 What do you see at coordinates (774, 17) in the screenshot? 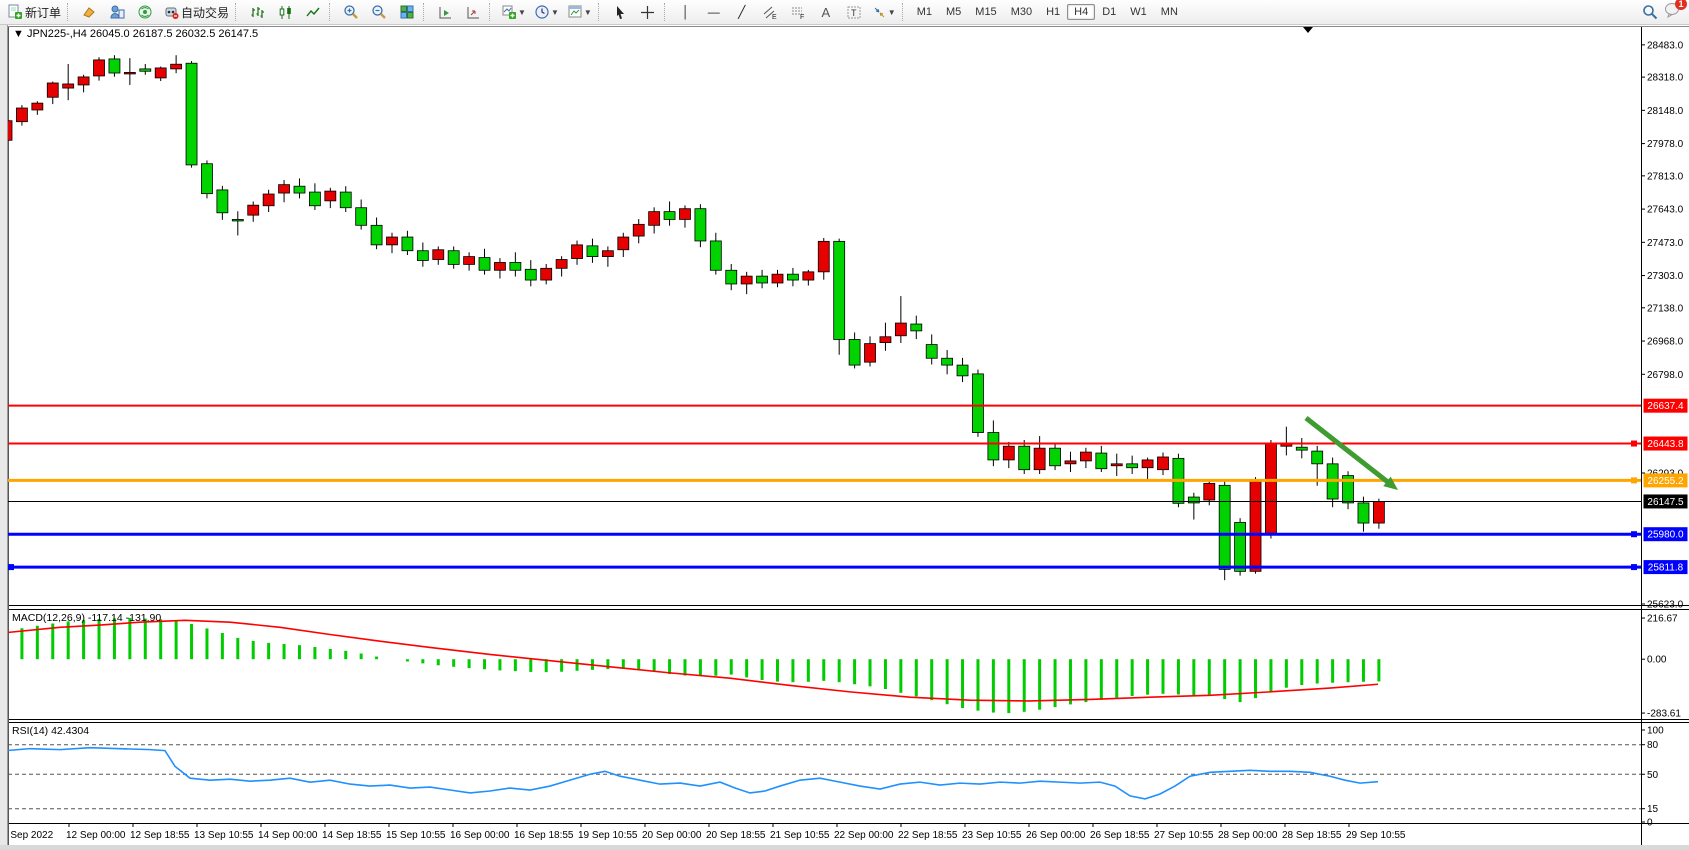
I see `channel-letter: E` at bounding box center [774, 17].